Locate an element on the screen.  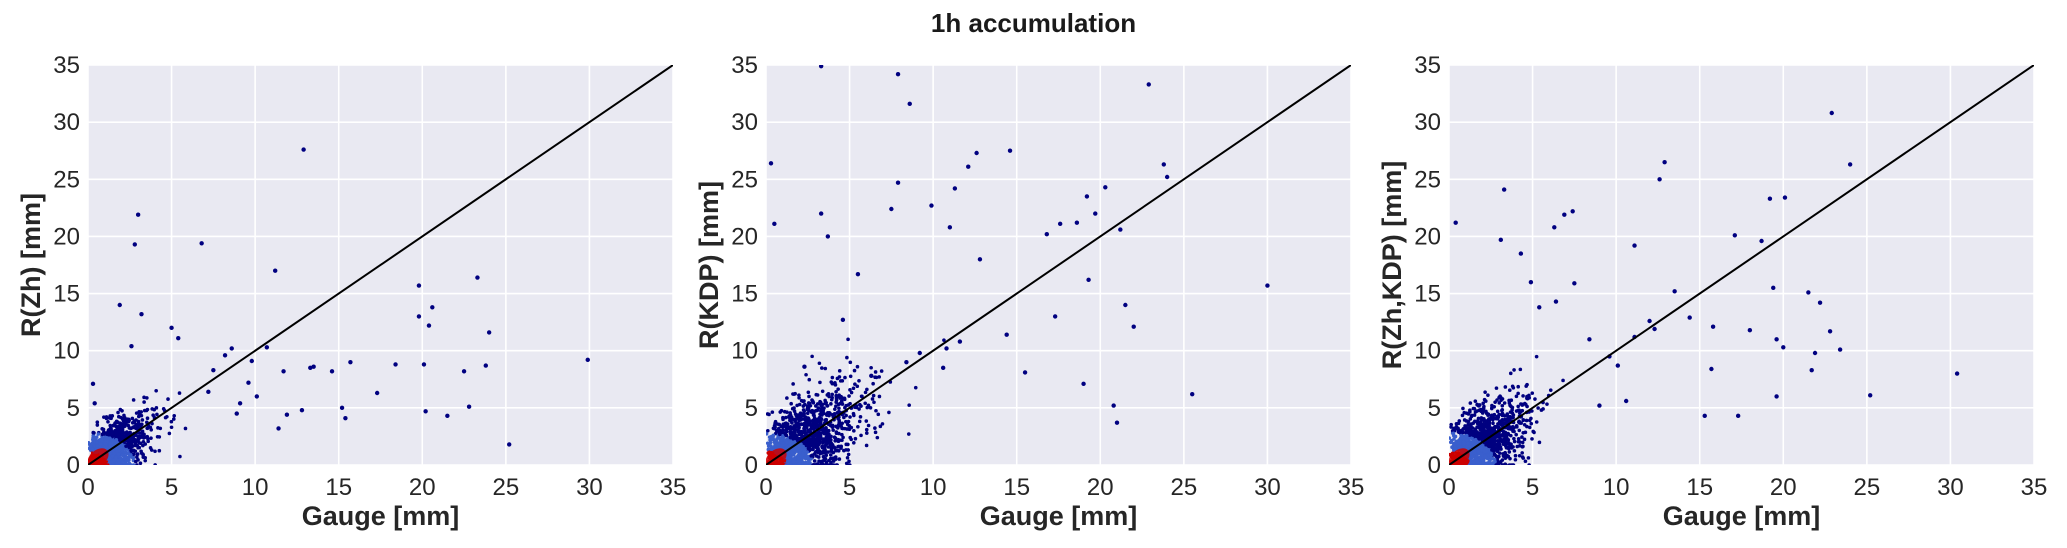
density-cloud is located at coordinates (1507, 409).